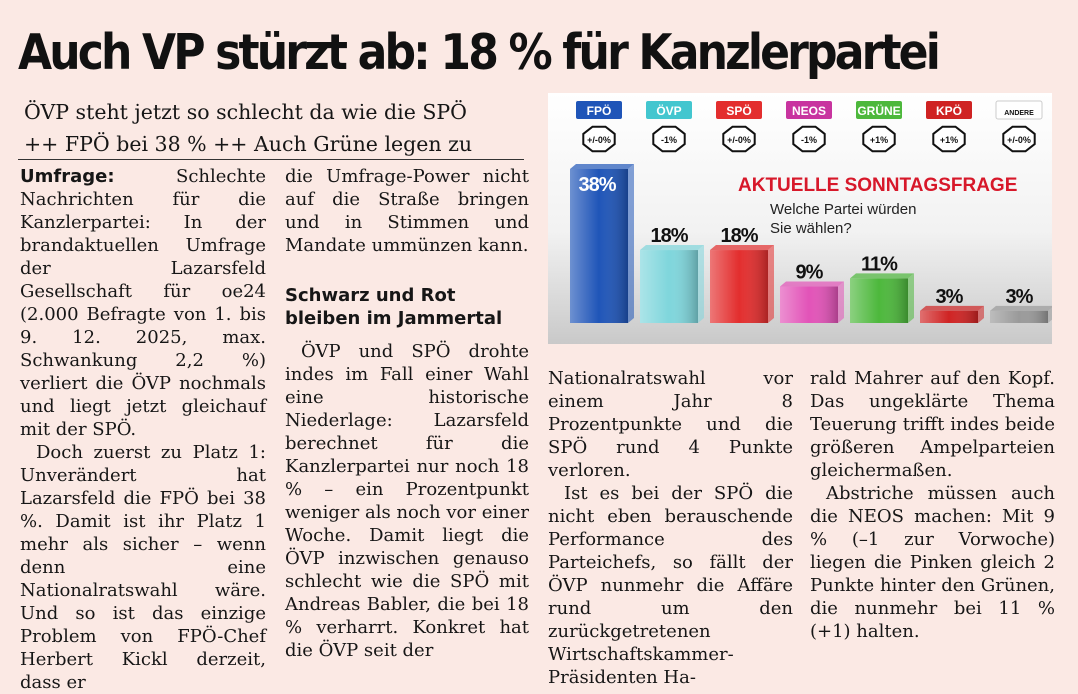 Image resolution: width=1078 pixels, height=694 pixels. Describe the element at coordinates (271, 159) in the screenshot. I see `subheadline-rule` at that location.